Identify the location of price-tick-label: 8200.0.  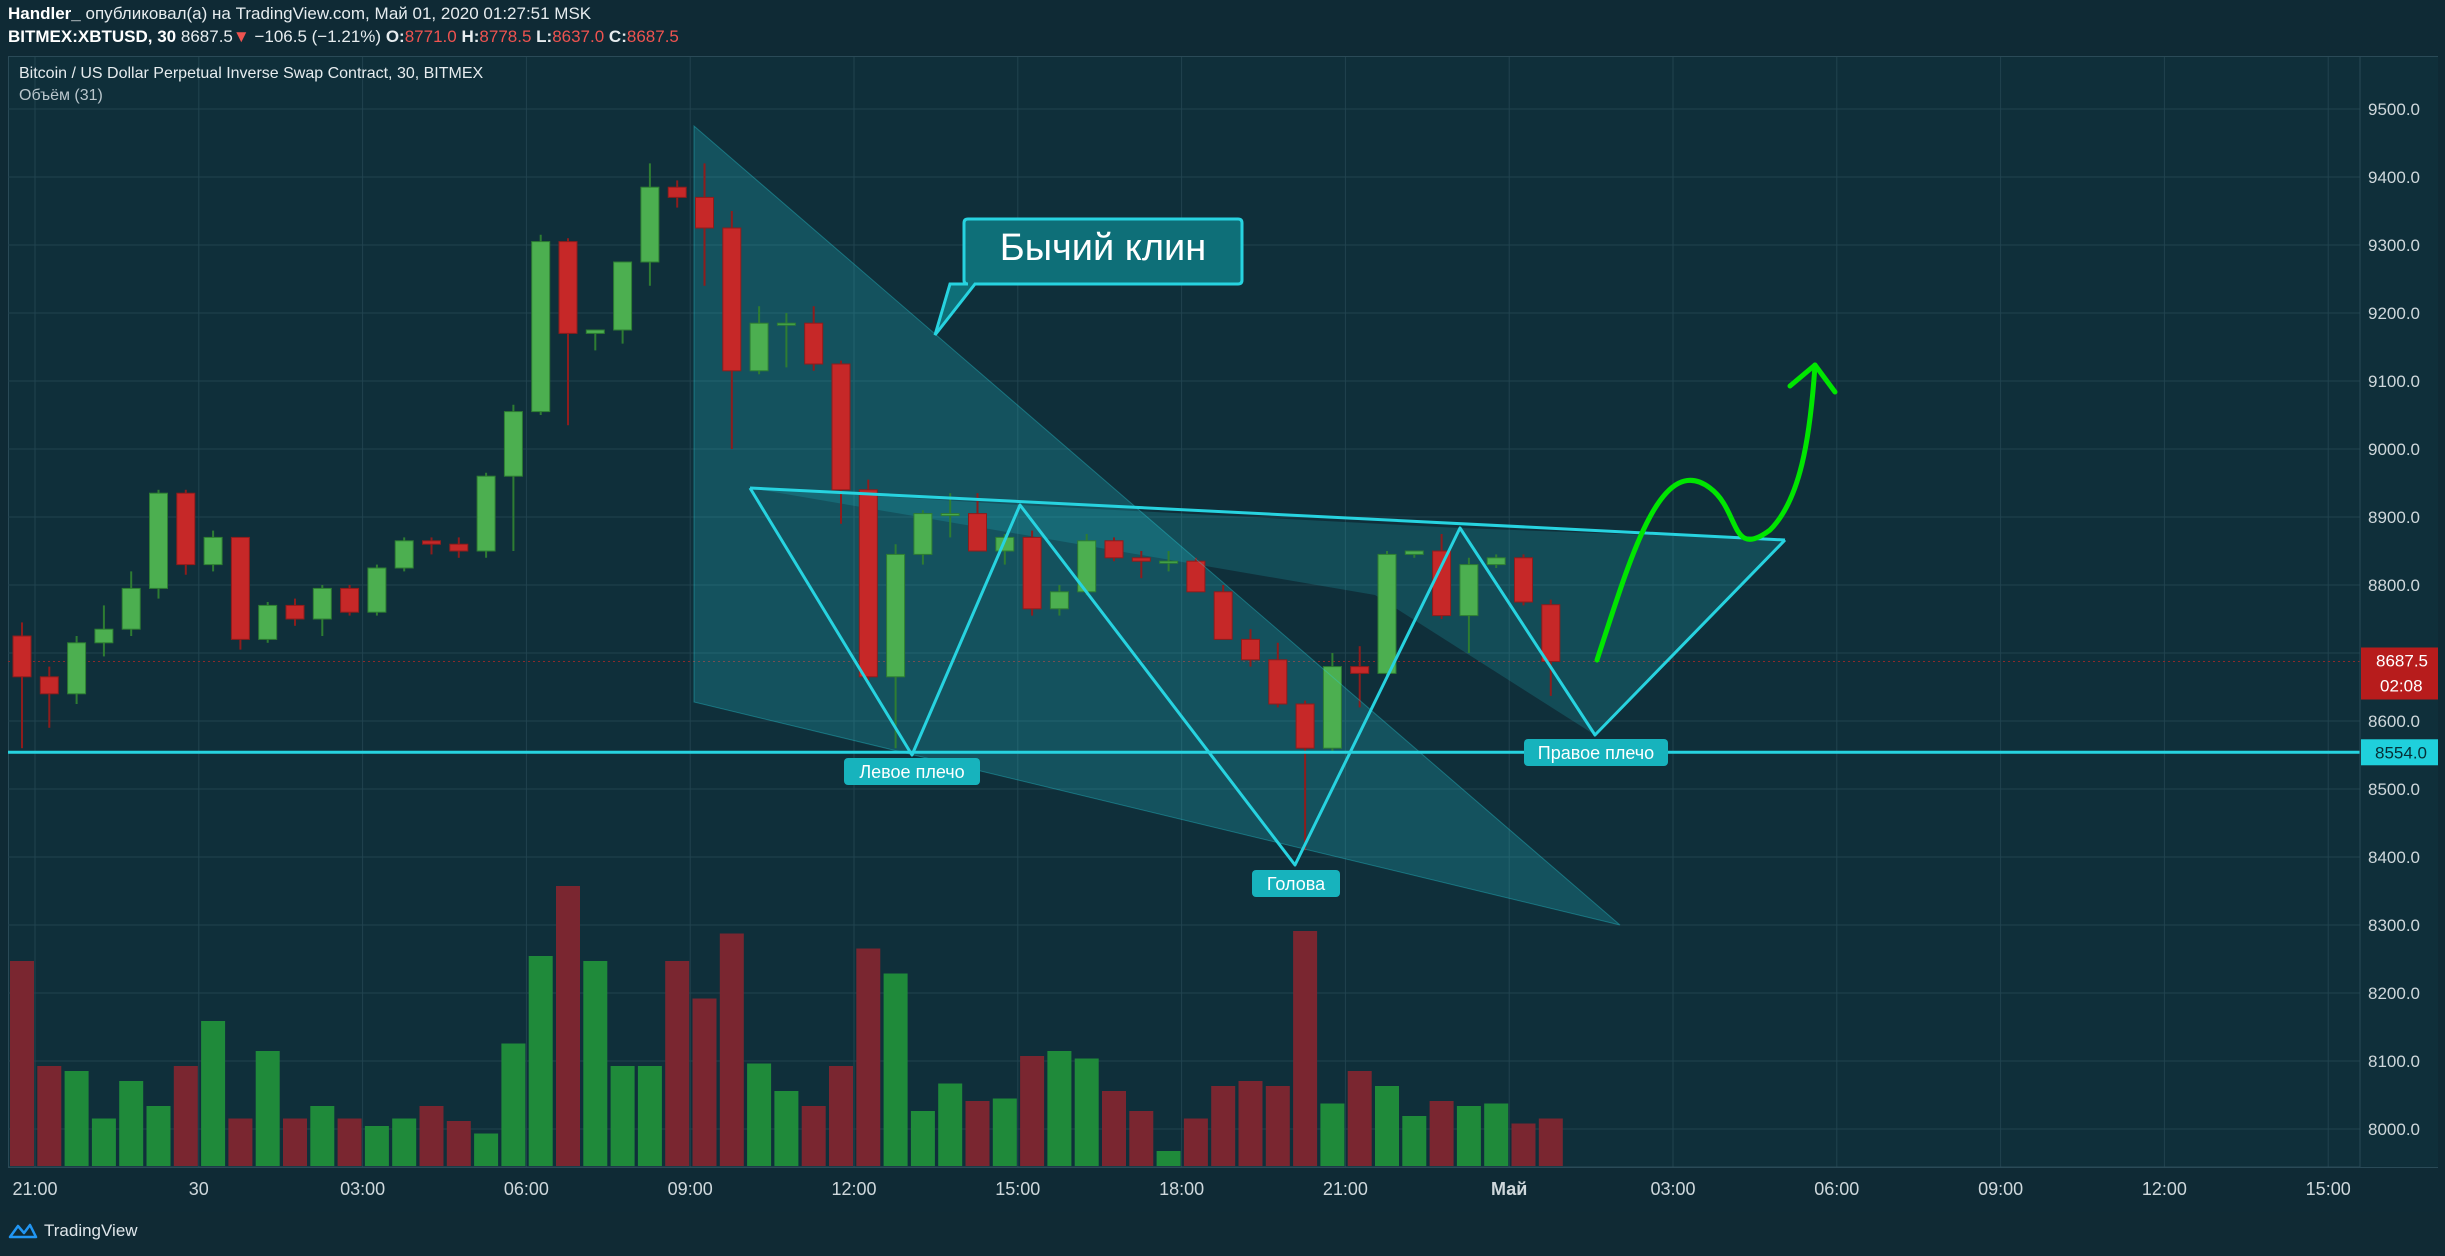
(2394, 993).